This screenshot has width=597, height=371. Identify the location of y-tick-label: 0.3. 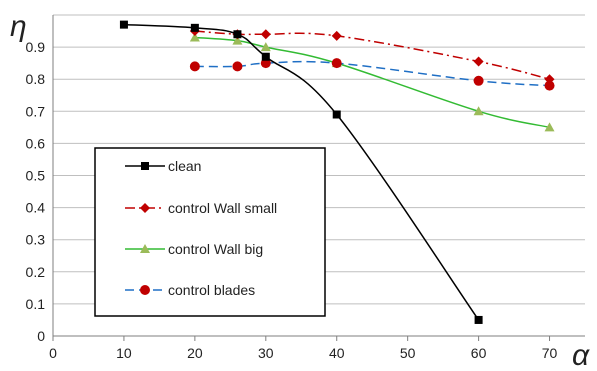
(36, 240).